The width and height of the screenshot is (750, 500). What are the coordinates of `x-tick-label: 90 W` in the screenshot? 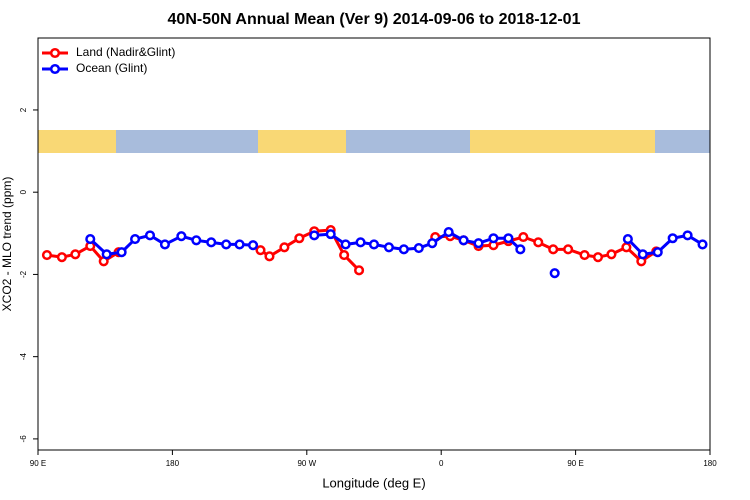 It's located at (306, 463).